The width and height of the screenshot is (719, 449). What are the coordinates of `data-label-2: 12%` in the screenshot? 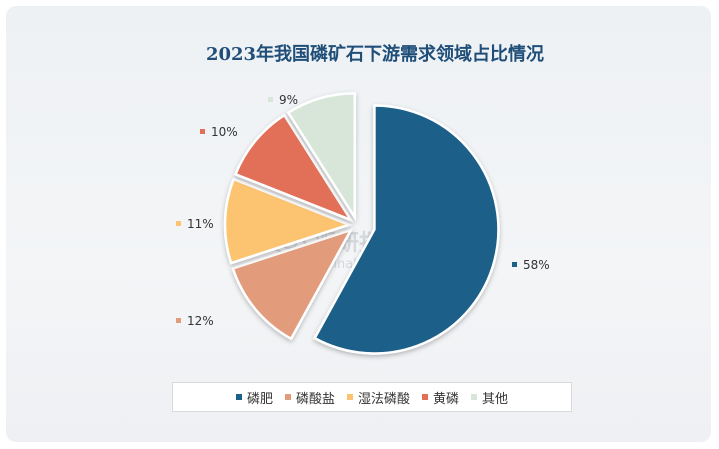 It's located at (200, 321).